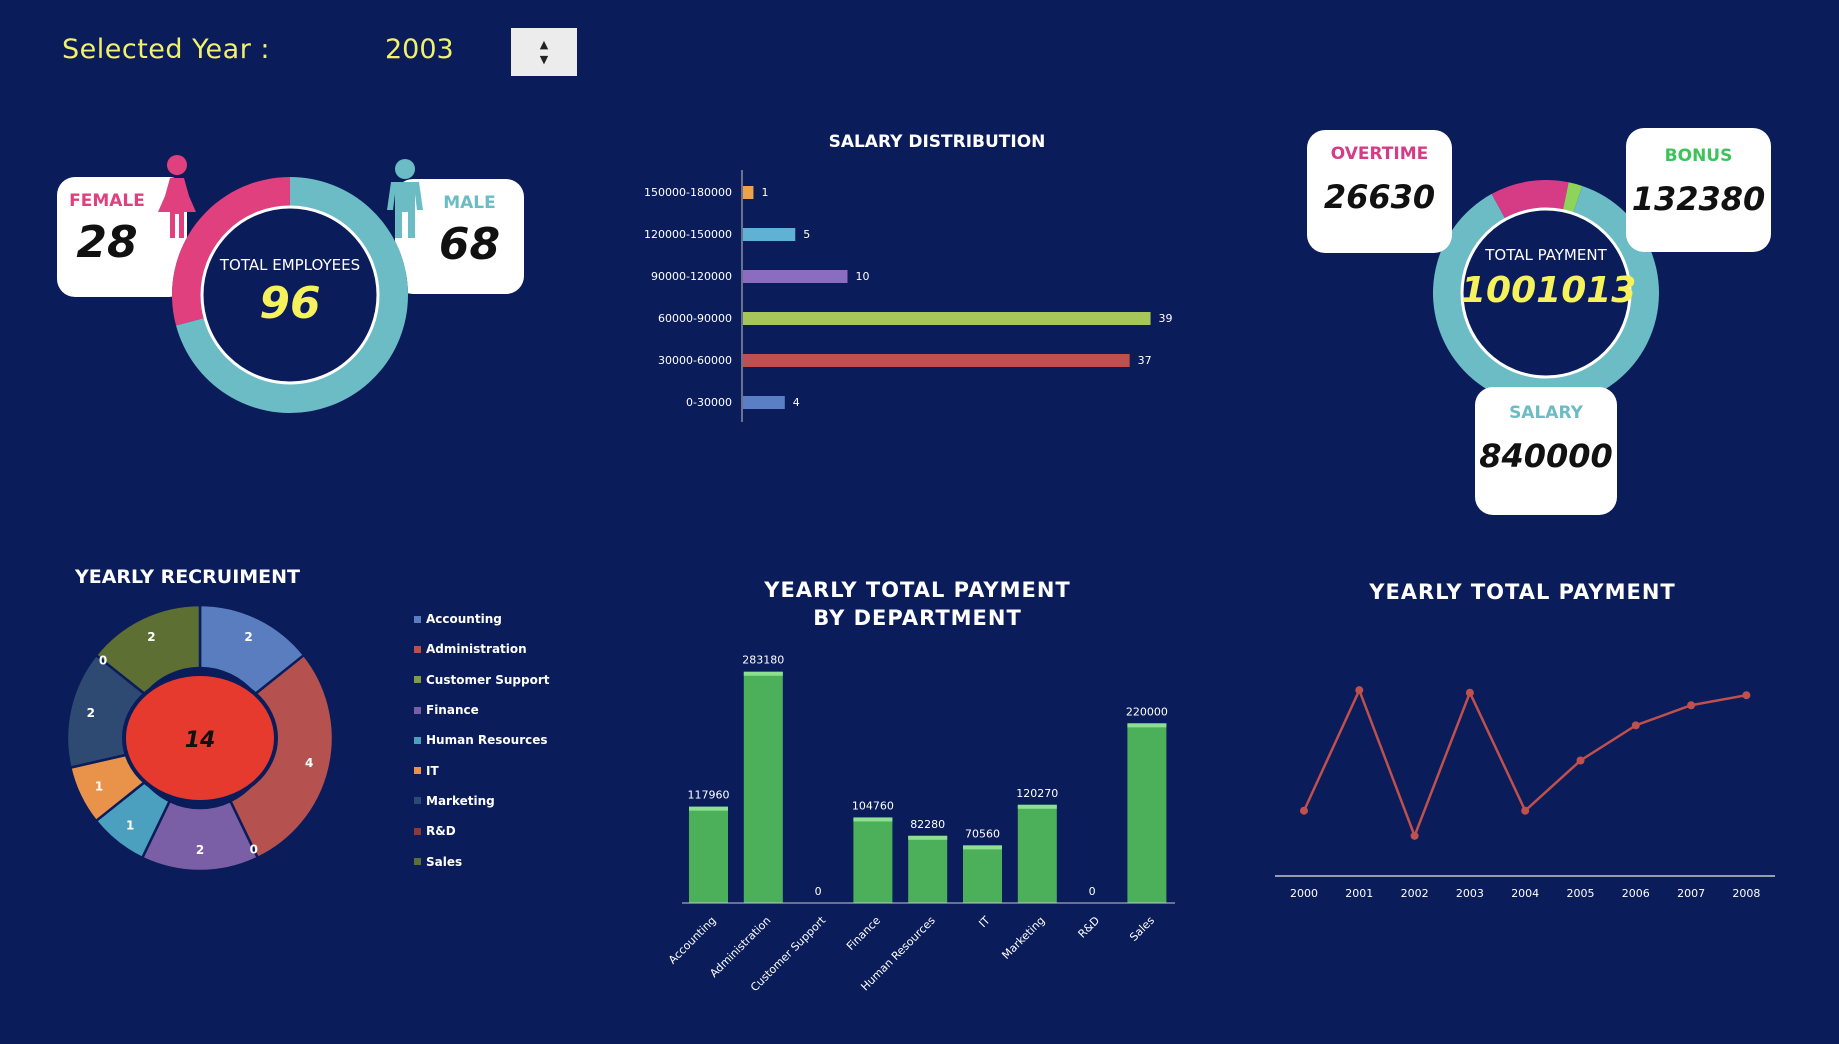  Describe the element at coordinates (1525, 893) in the screenshot. I see `year-axis-label: 2004` at that location.